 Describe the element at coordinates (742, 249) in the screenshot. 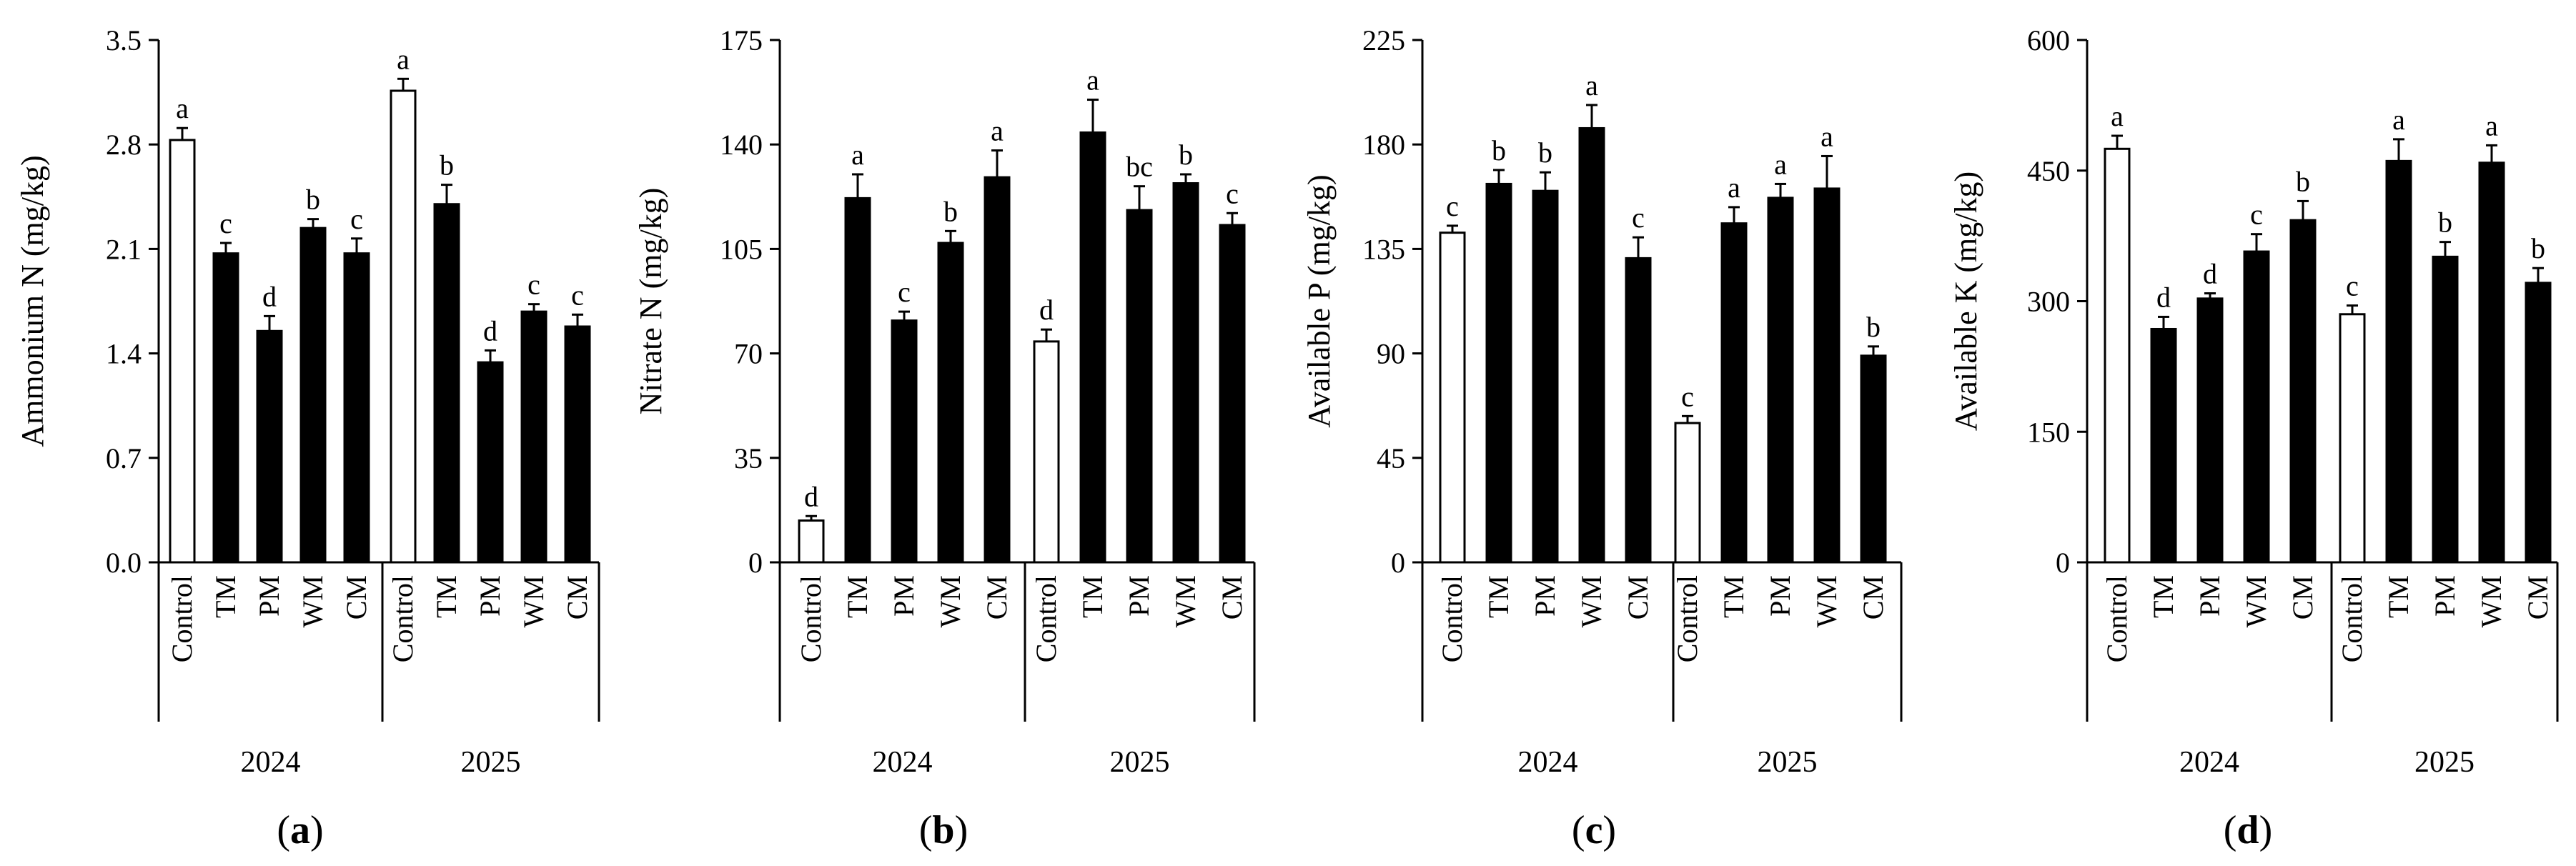

I see `y-tick-label: 105` at that location.